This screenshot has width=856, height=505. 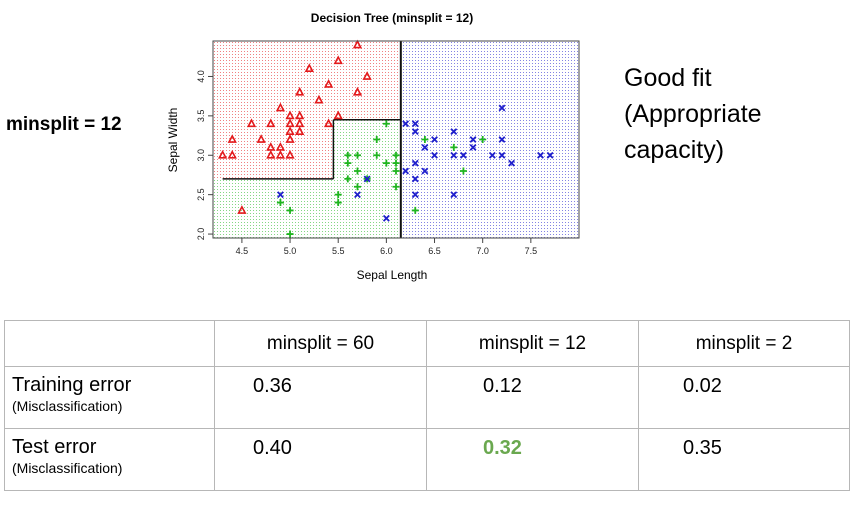 I want to click on region-setosa, so click(x=367, y=80).